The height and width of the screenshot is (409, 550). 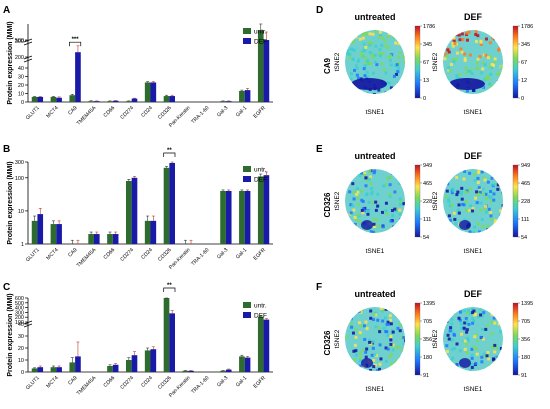 What do you see at coordinates (134, 210) in the screenshot?
I see `bar-def-cd274` at bounding box center [134, 210].